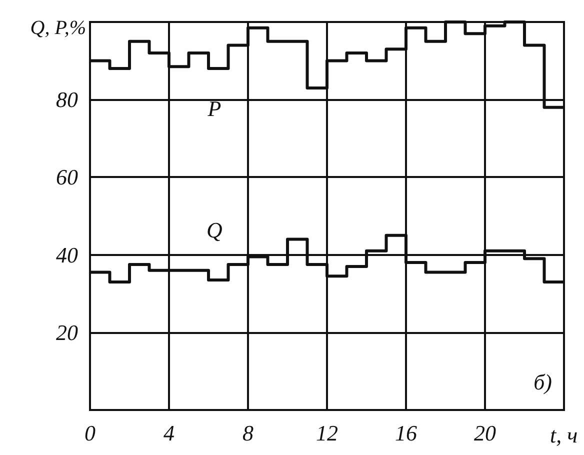  Describe the element at coordinates (564, 435) in the screenshot. I see `x-axis-title: t, ч` at that location.